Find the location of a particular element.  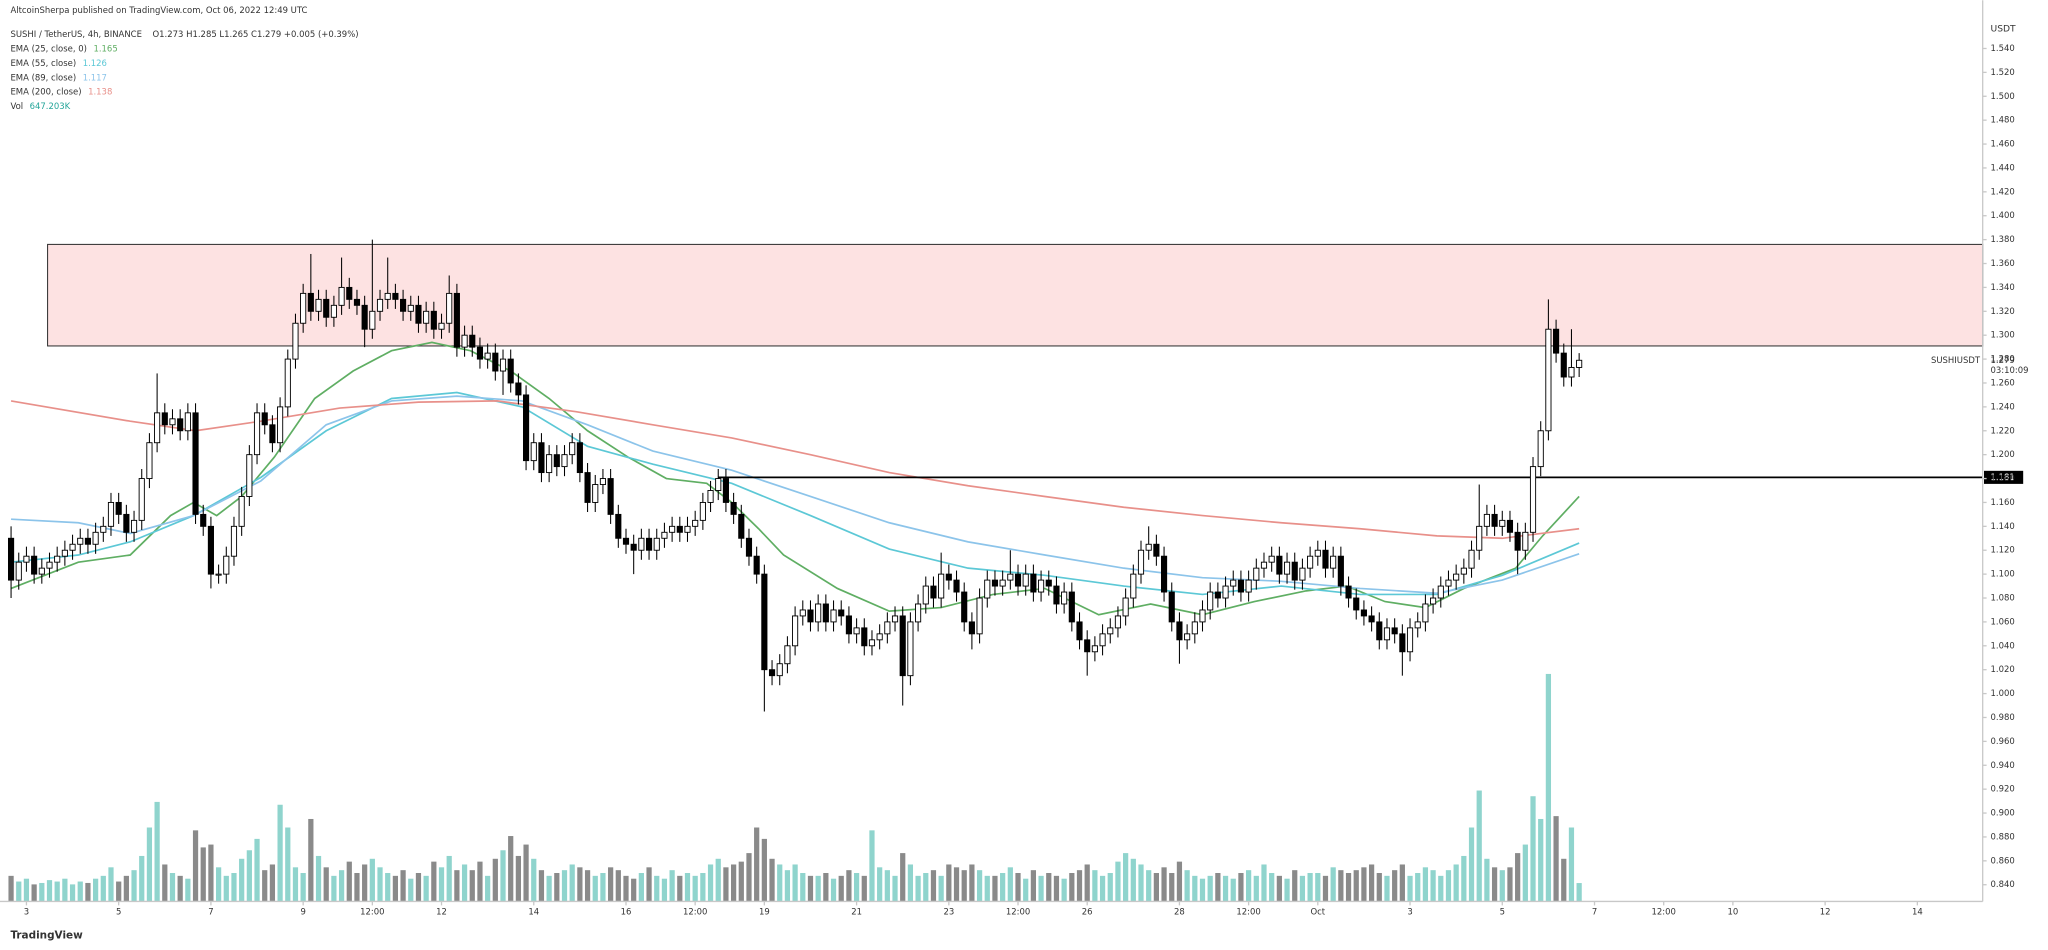

x-tick-label: 3 is located at coordinates (1409, 911).